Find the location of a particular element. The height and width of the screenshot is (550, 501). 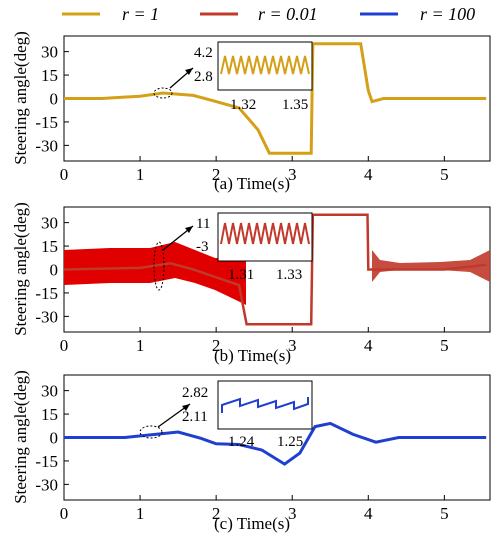

panel-a-inset: 4.2 2.8 1.32 1.35 is located at coordinates (233, 77).